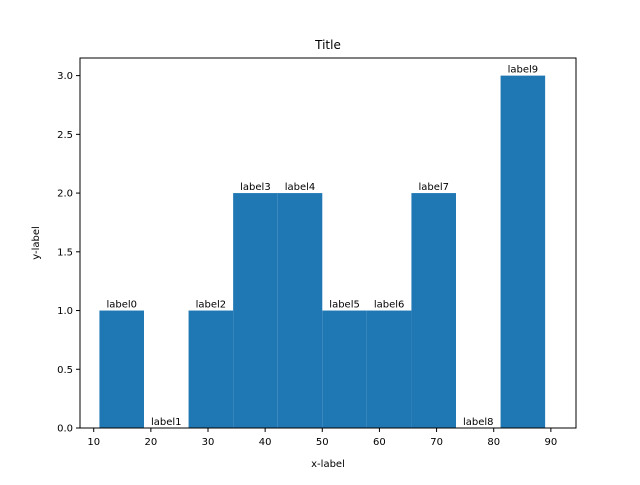 This screenshot has height=485, width=640. Describe the element at coordinates (208, 442) in the screenshot. I see `x-tick-label-2: 30` at that location.